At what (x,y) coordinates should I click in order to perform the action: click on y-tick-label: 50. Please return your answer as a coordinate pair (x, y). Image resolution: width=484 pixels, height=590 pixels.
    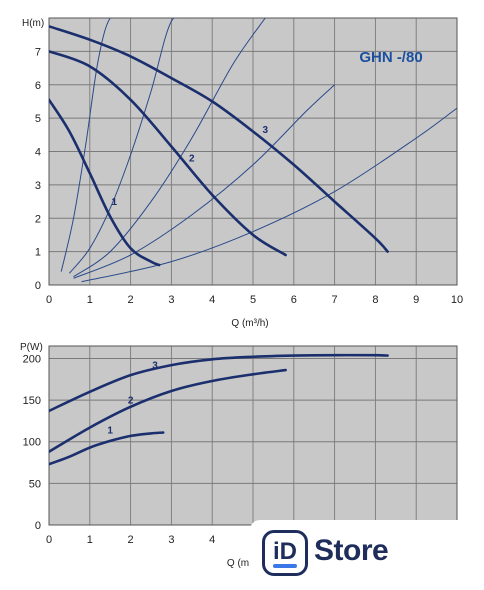
    Looking at the image, I should click on (35, 484).